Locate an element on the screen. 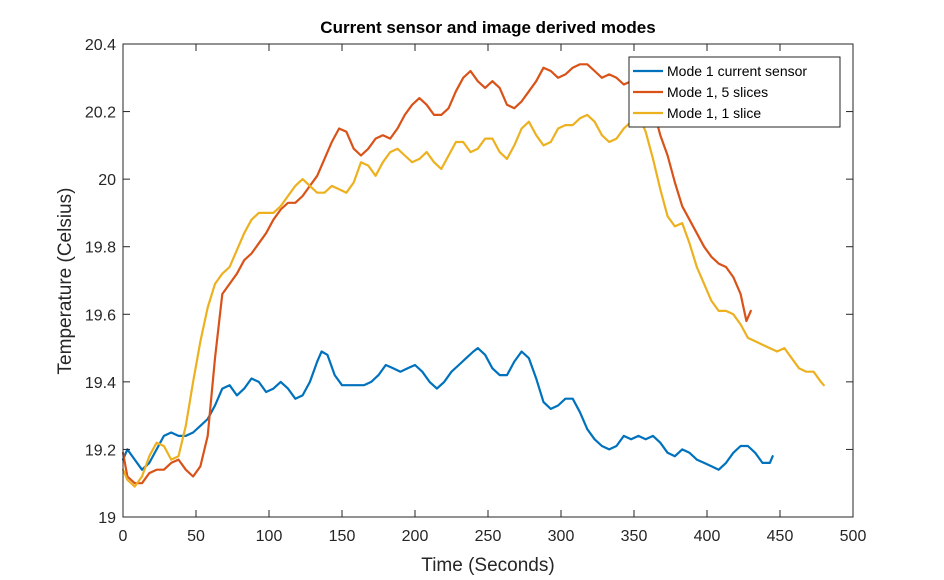 The width and height of the screenshot is (944, 580). x-tick-label: 100 is located at coordinates (269, 536).